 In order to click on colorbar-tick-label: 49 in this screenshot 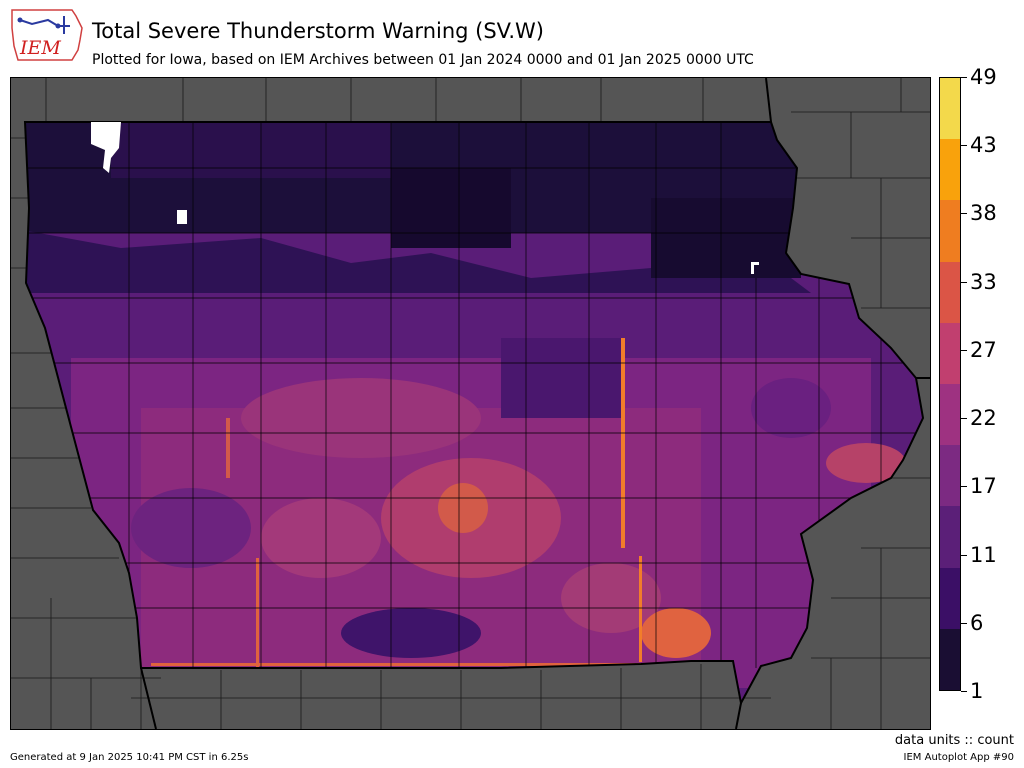, I will do `click(983, 77)`.